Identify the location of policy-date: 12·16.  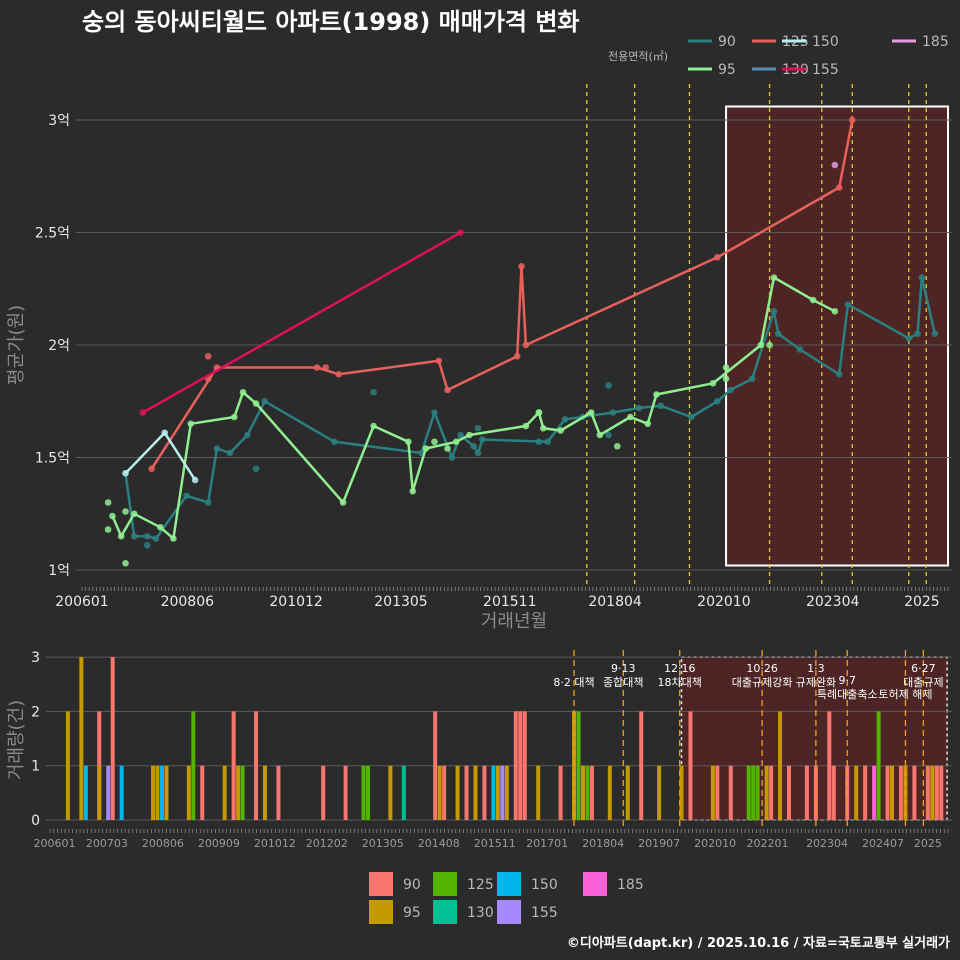
(680, 668).